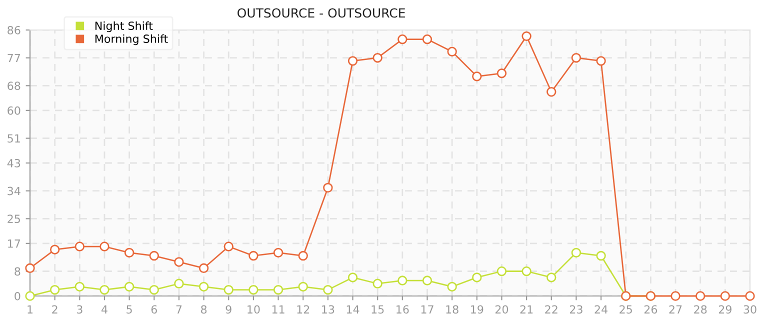  What do you see at coordinates (353, 309) in the screenshot?
I see `x-tick-label: 14` at bounding box center [353, 309].